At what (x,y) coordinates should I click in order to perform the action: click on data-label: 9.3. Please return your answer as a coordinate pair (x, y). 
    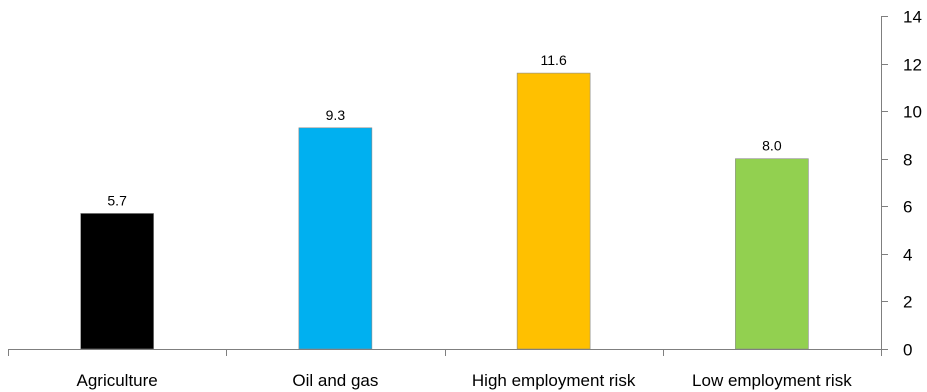
    Looking at the image, I should click on (336, 115).